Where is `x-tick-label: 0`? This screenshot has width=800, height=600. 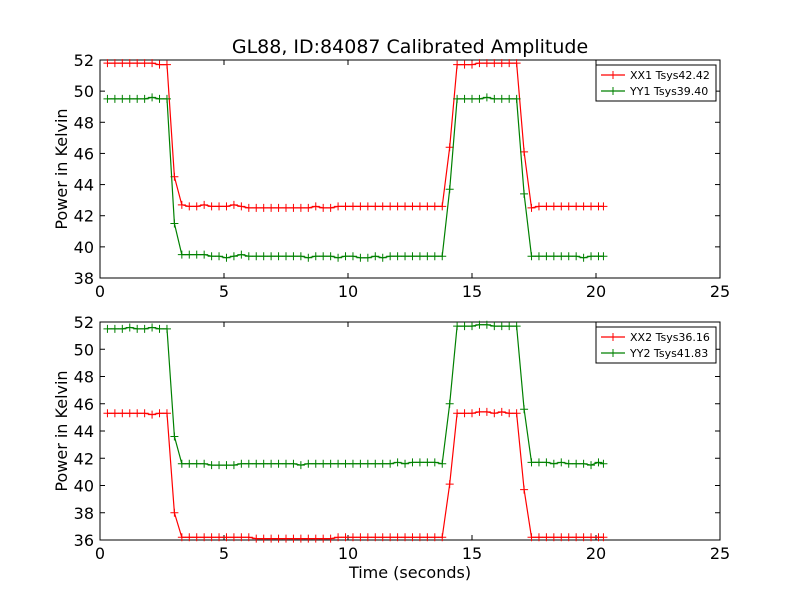 x-tick-label: 0 is located at coordinates (100, 553).